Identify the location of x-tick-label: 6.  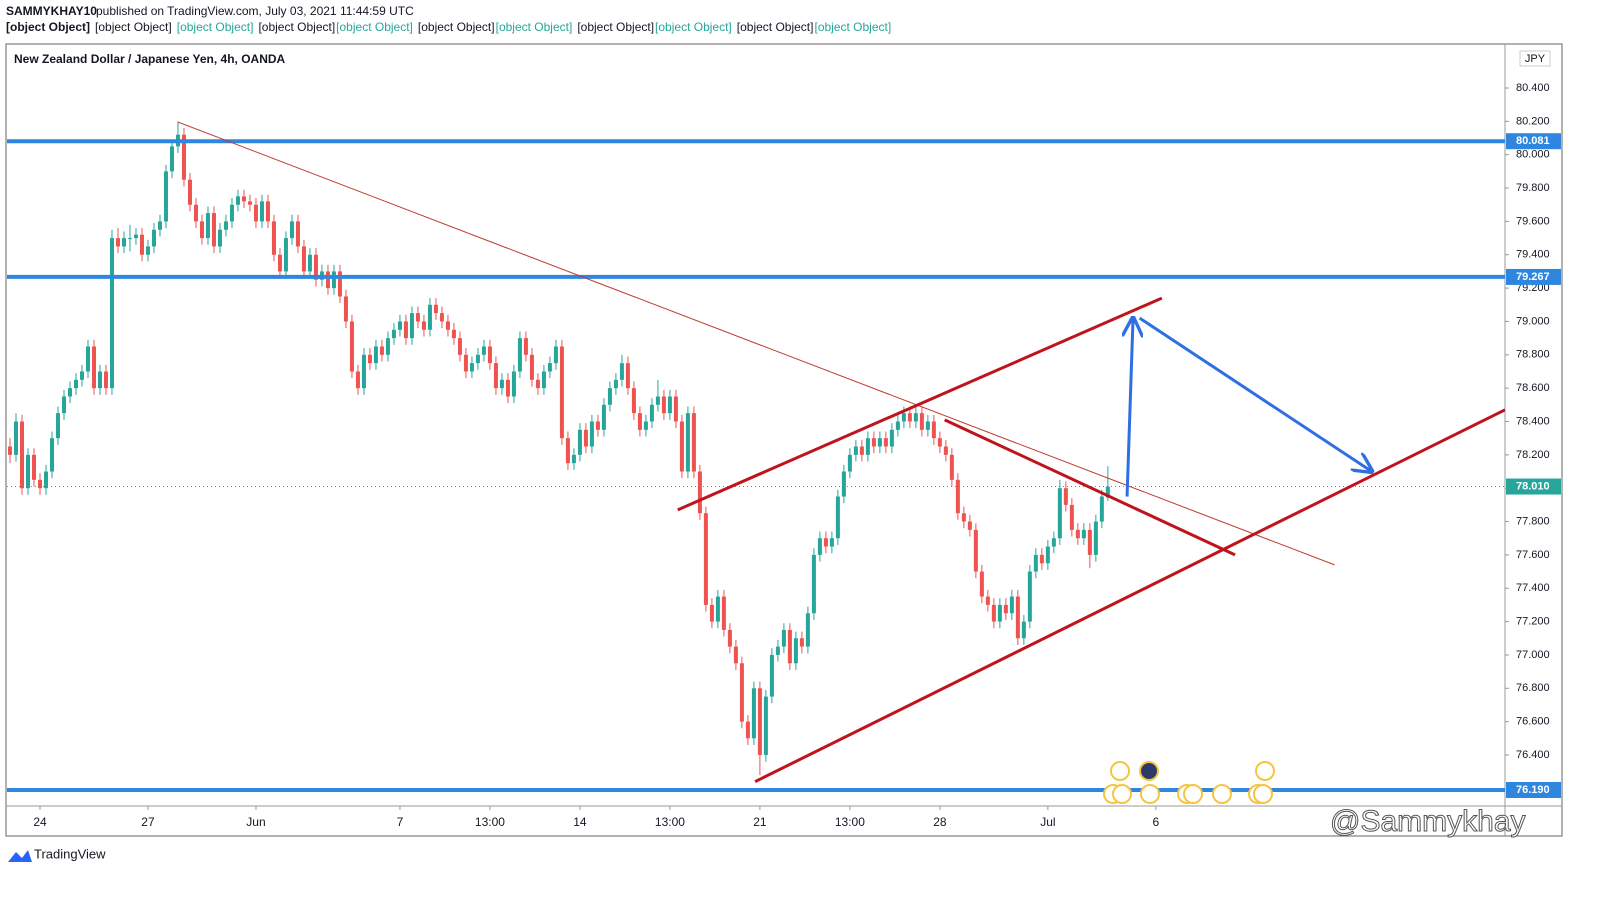
(1156, 822).